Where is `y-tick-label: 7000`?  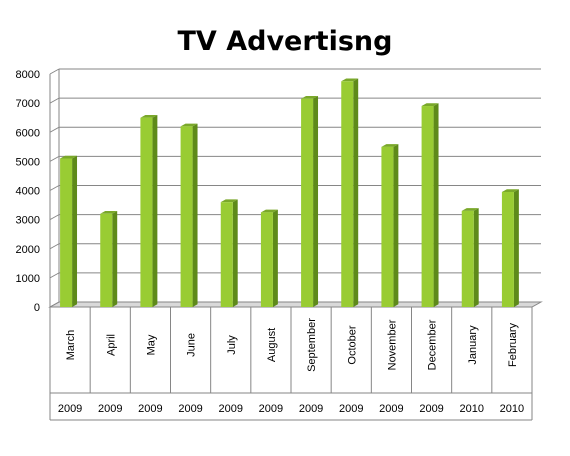
y-tick-label: 7000 is located at coordinates (28, 104).